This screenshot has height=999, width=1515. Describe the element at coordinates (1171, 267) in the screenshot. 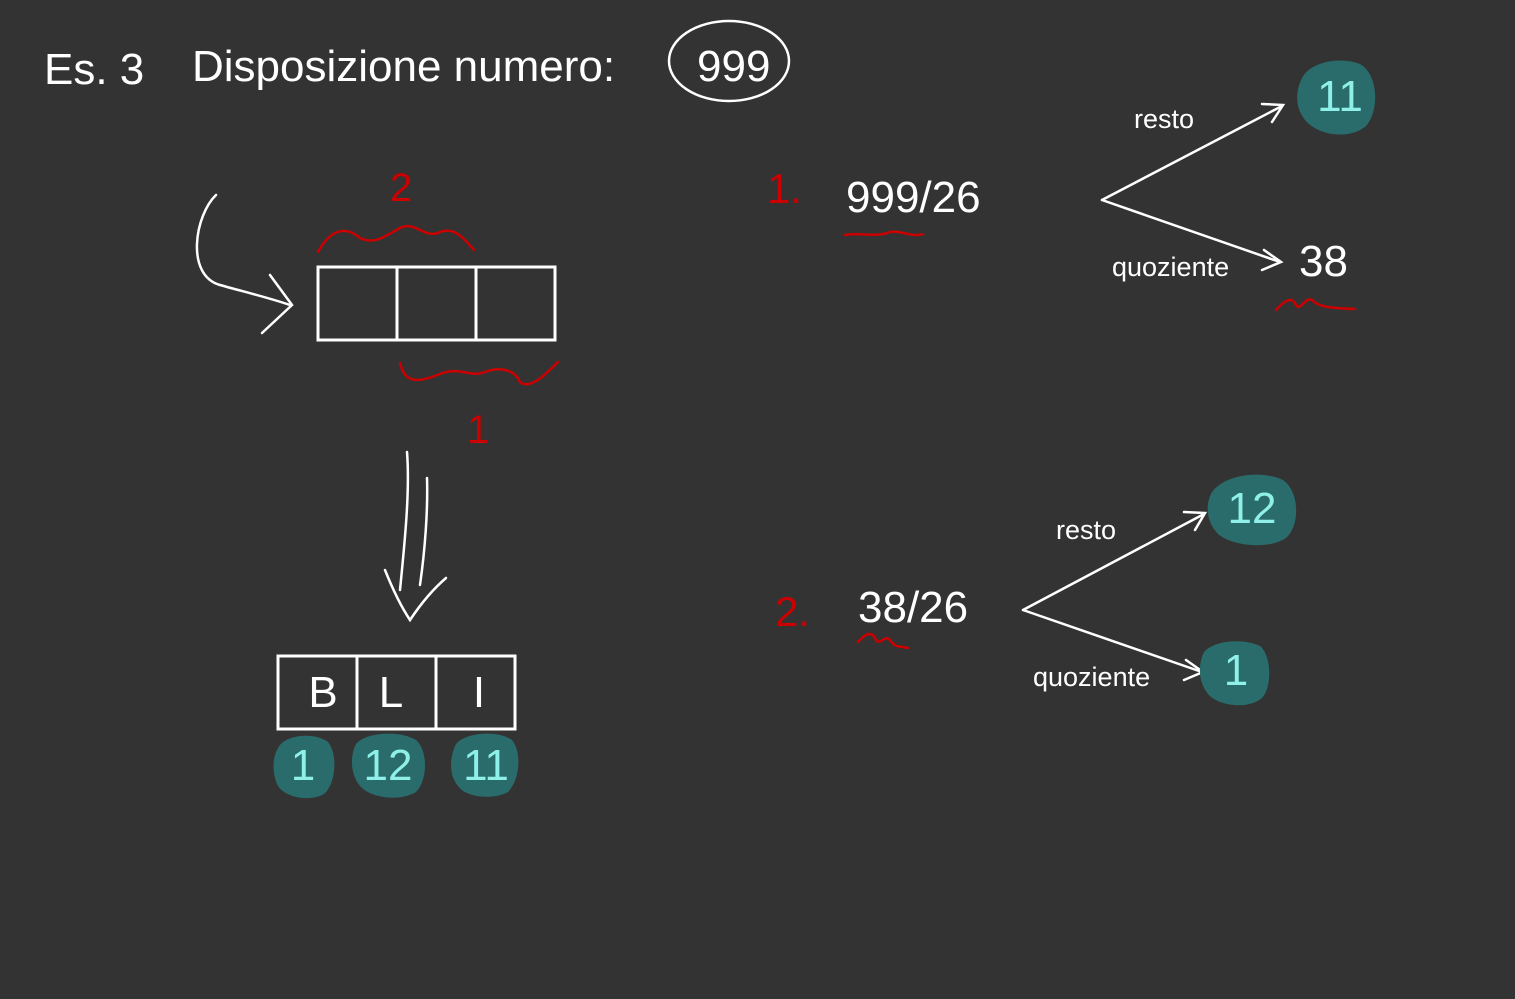

I see `step1-quoziente-label: quoziente` at that location.